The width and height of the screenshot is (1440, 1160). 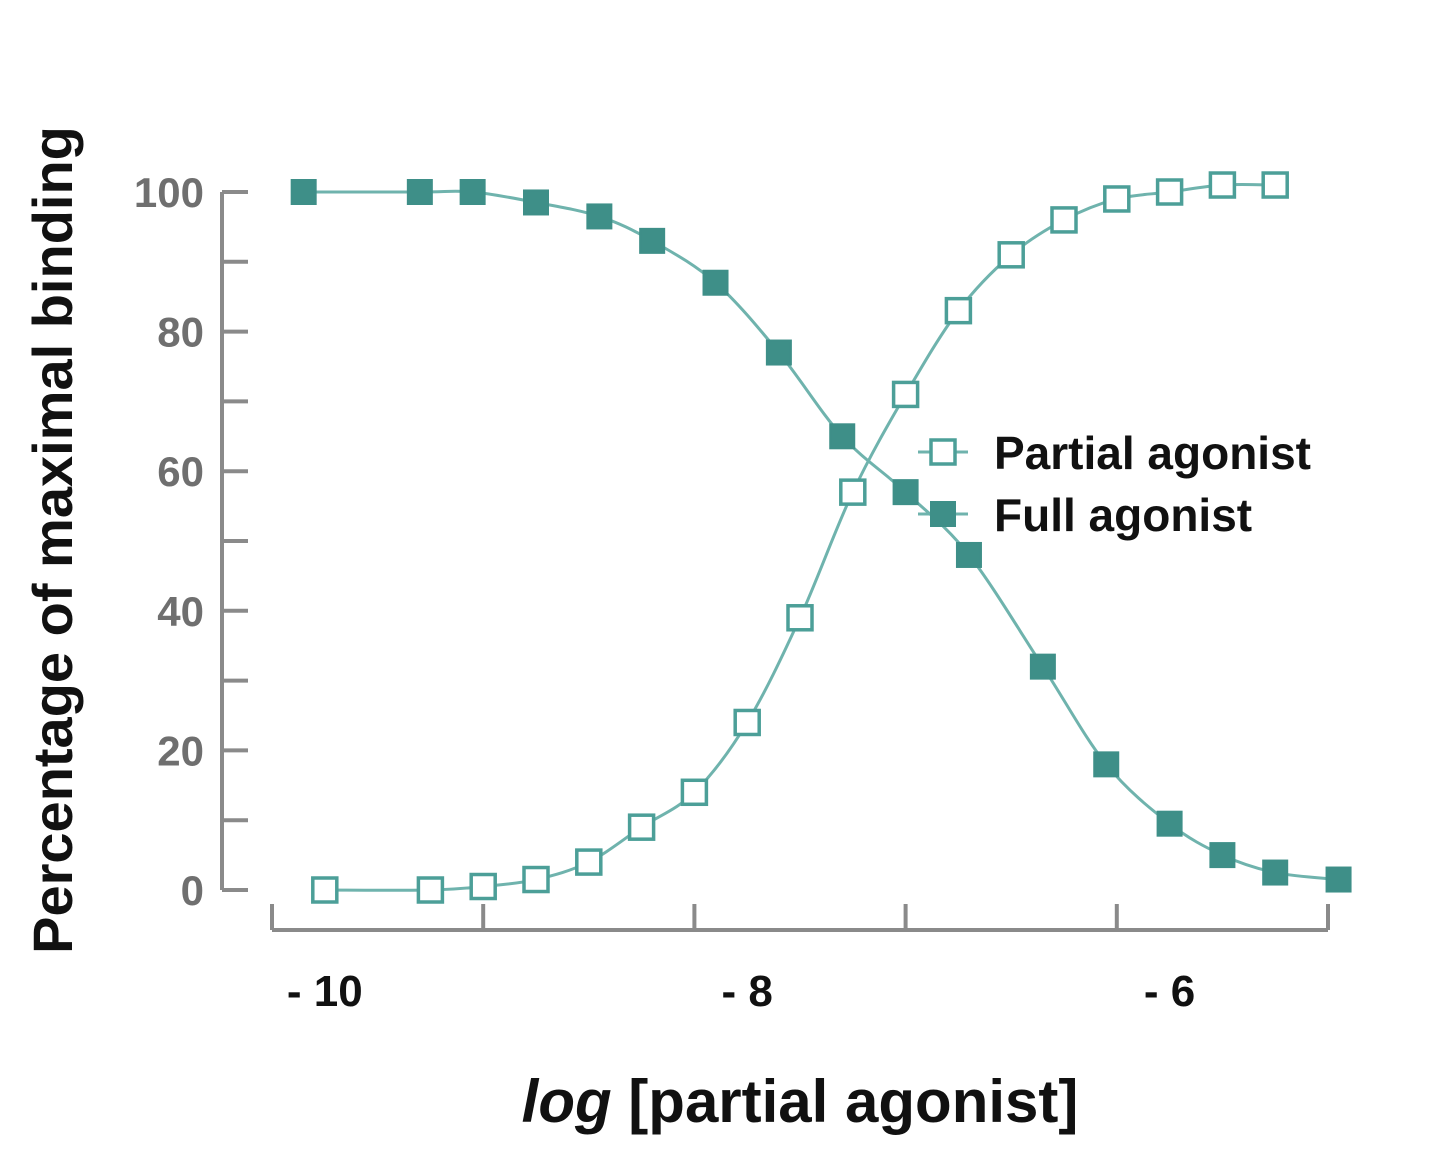 What do you see at coordinates (169, 192) in the screenshot?
I see `y-tick-label: 100` at bounding box center [169, 192].